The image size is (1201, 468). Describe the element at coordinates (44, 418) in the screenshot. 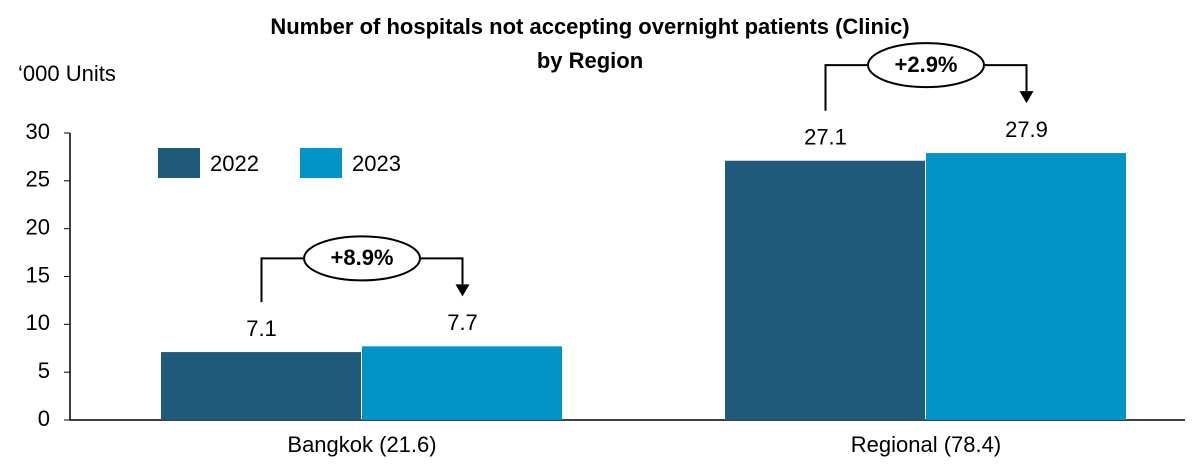

I see `y-tick-label: 0` at that location.